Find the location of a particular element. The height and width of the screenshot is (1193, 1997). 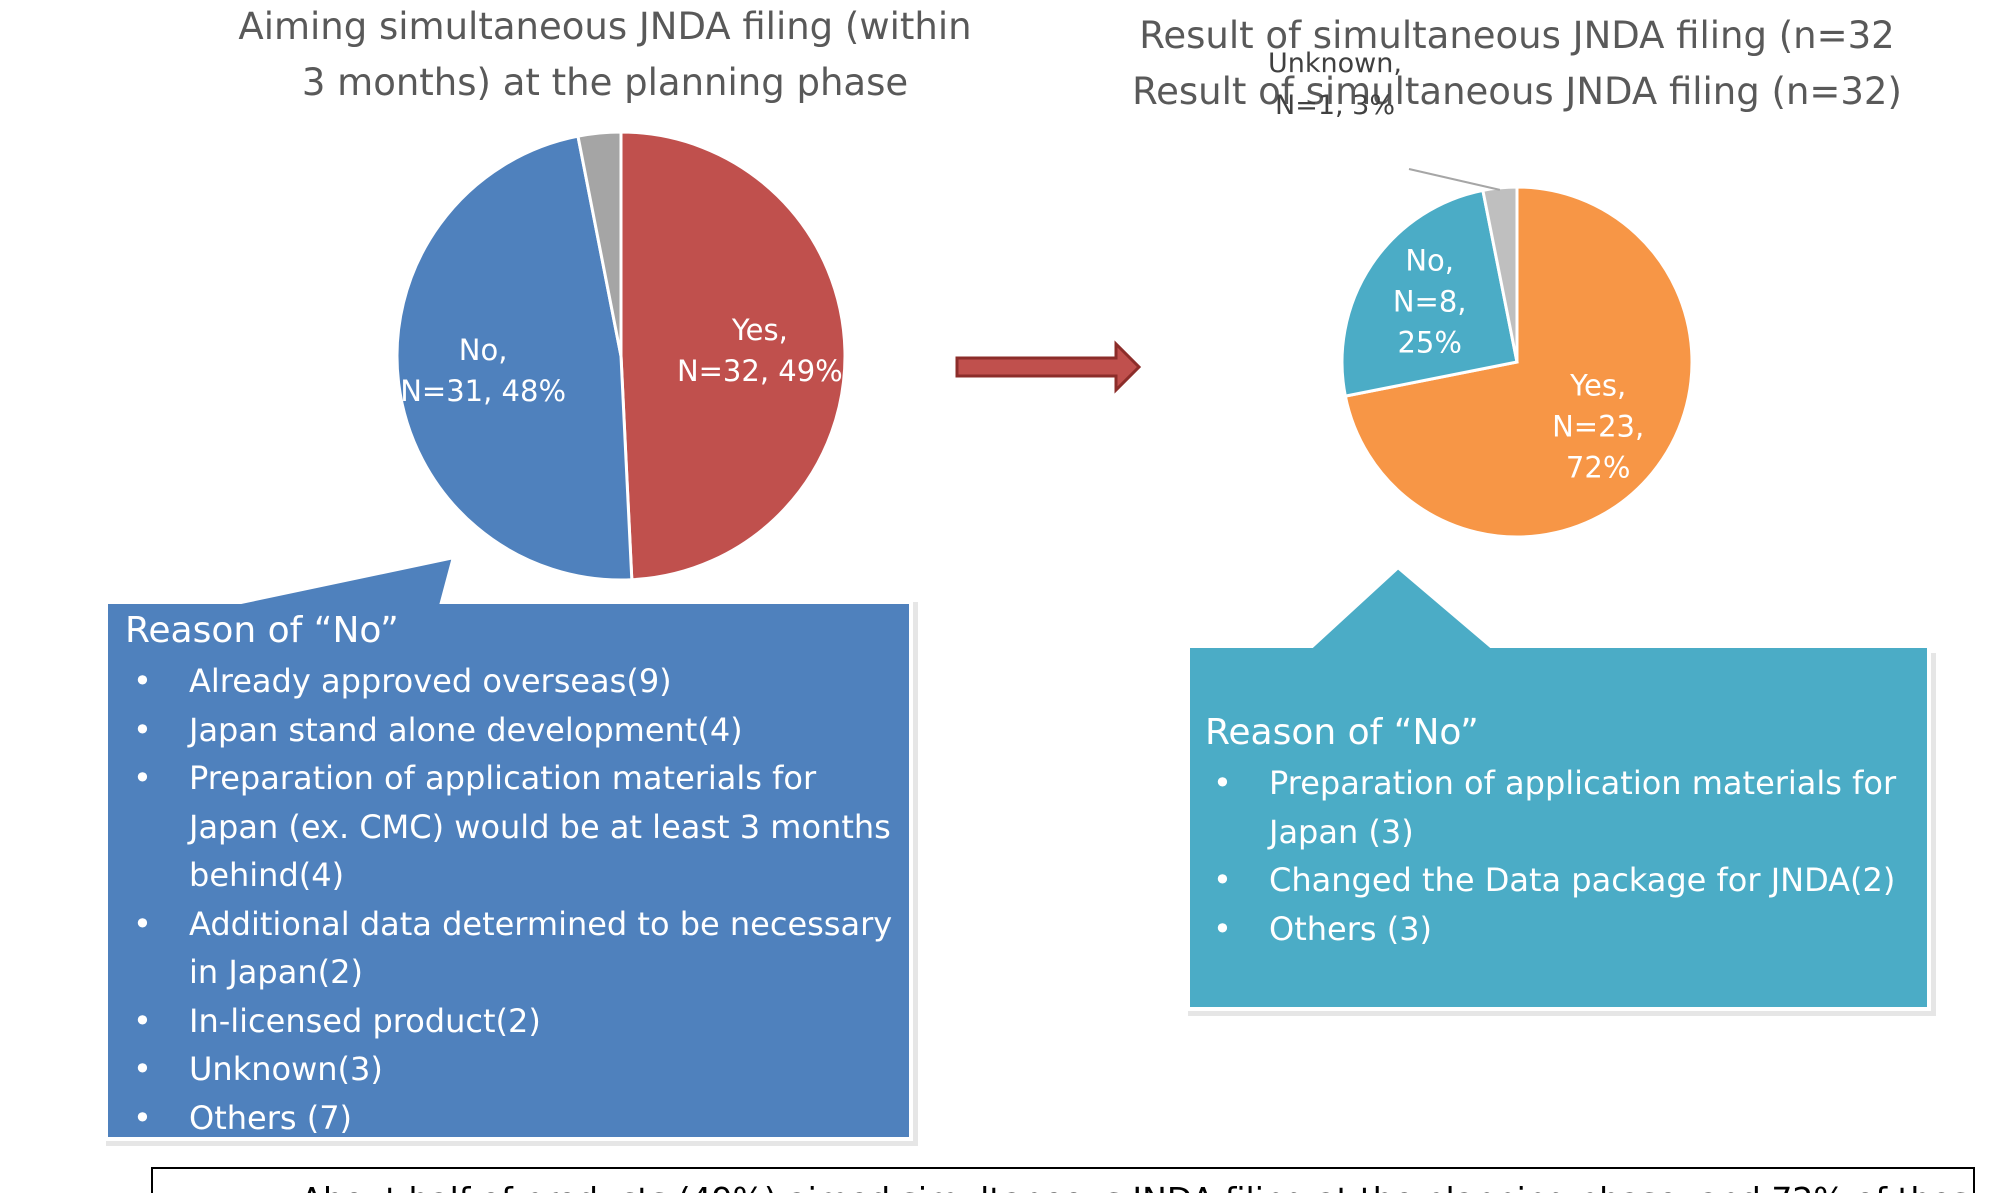

reason-item: In-licensed product(2) is located at coordinates (515, 1021).